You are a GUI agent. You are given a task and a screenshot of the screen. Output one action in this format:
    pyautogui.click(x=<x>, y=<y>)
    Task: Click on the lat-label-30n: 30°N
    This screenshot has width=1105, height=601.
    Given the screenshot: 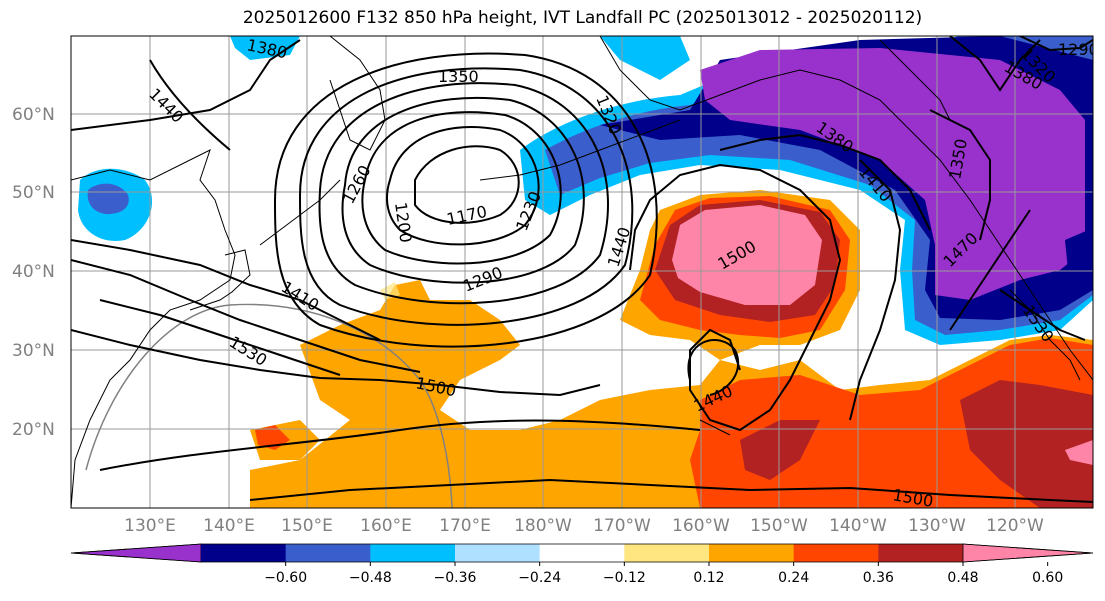 What is the action you would take?
    pyautogui.click(x=33, y=351)
    